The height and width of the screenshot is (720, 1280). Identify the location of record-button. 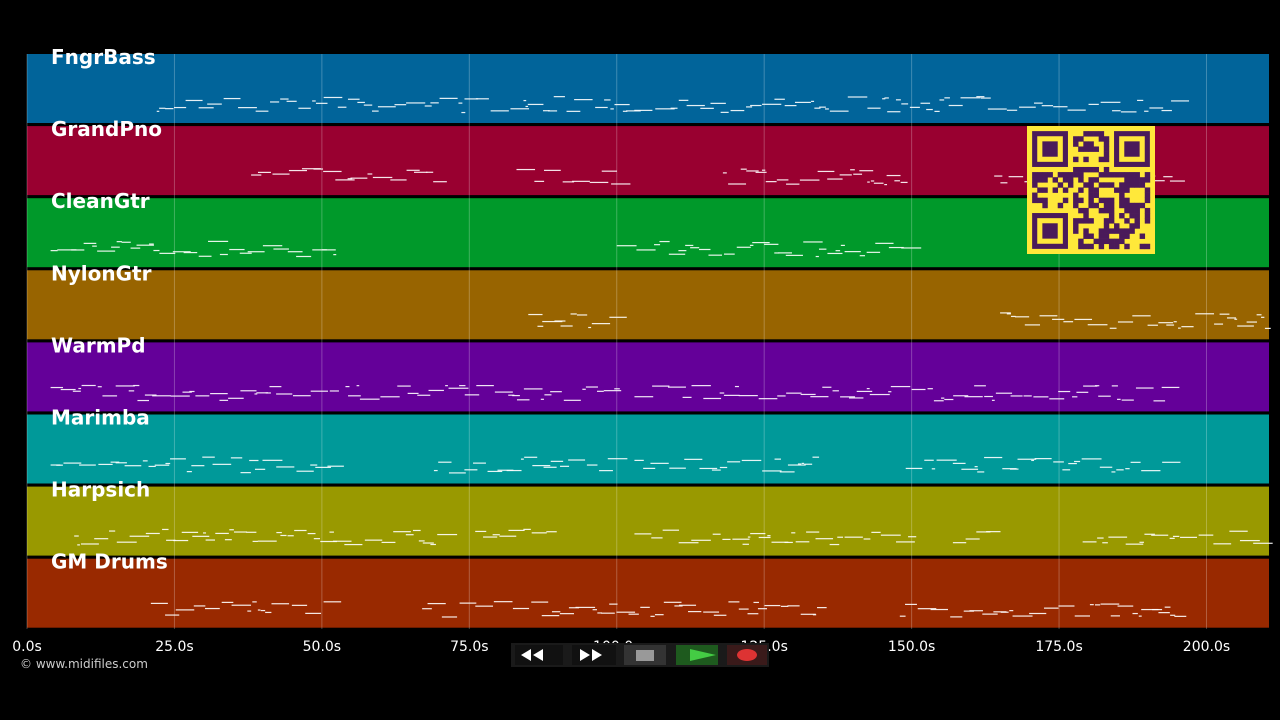
(747, 655).